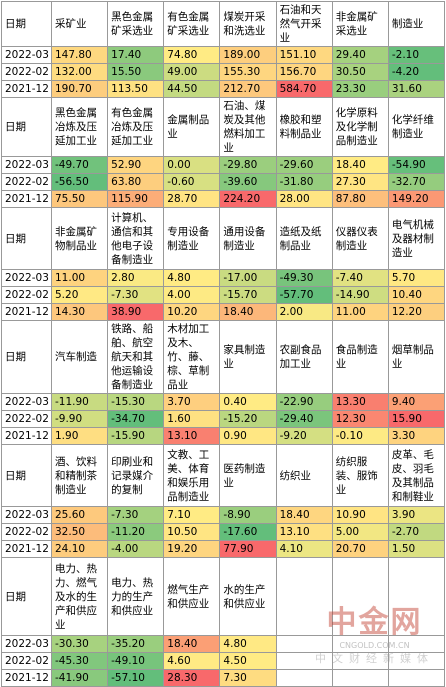 Image resolution: width=446 pixels, height=687 pixels. What do you see at coordinates (360, 515) in the screenshot?
I see `value-cell: 10.90` at bounding box center [360, 515].